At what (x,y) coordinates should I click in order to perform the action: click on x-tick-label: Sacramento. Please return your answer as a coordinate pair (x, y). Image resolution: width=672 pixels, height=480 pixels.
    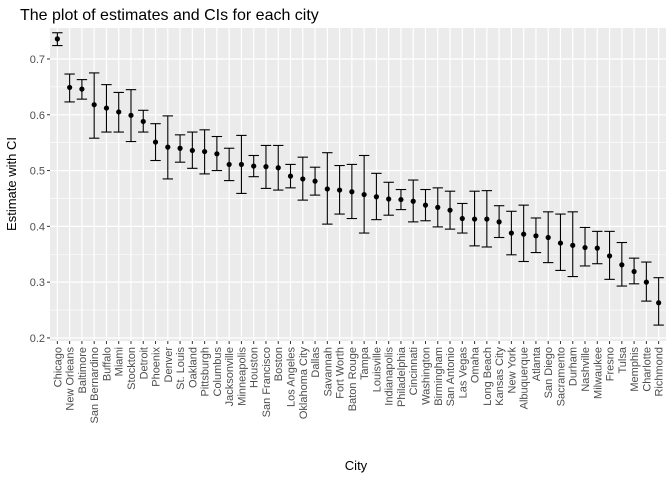
    Looking at the image, I should click on (561, 376).